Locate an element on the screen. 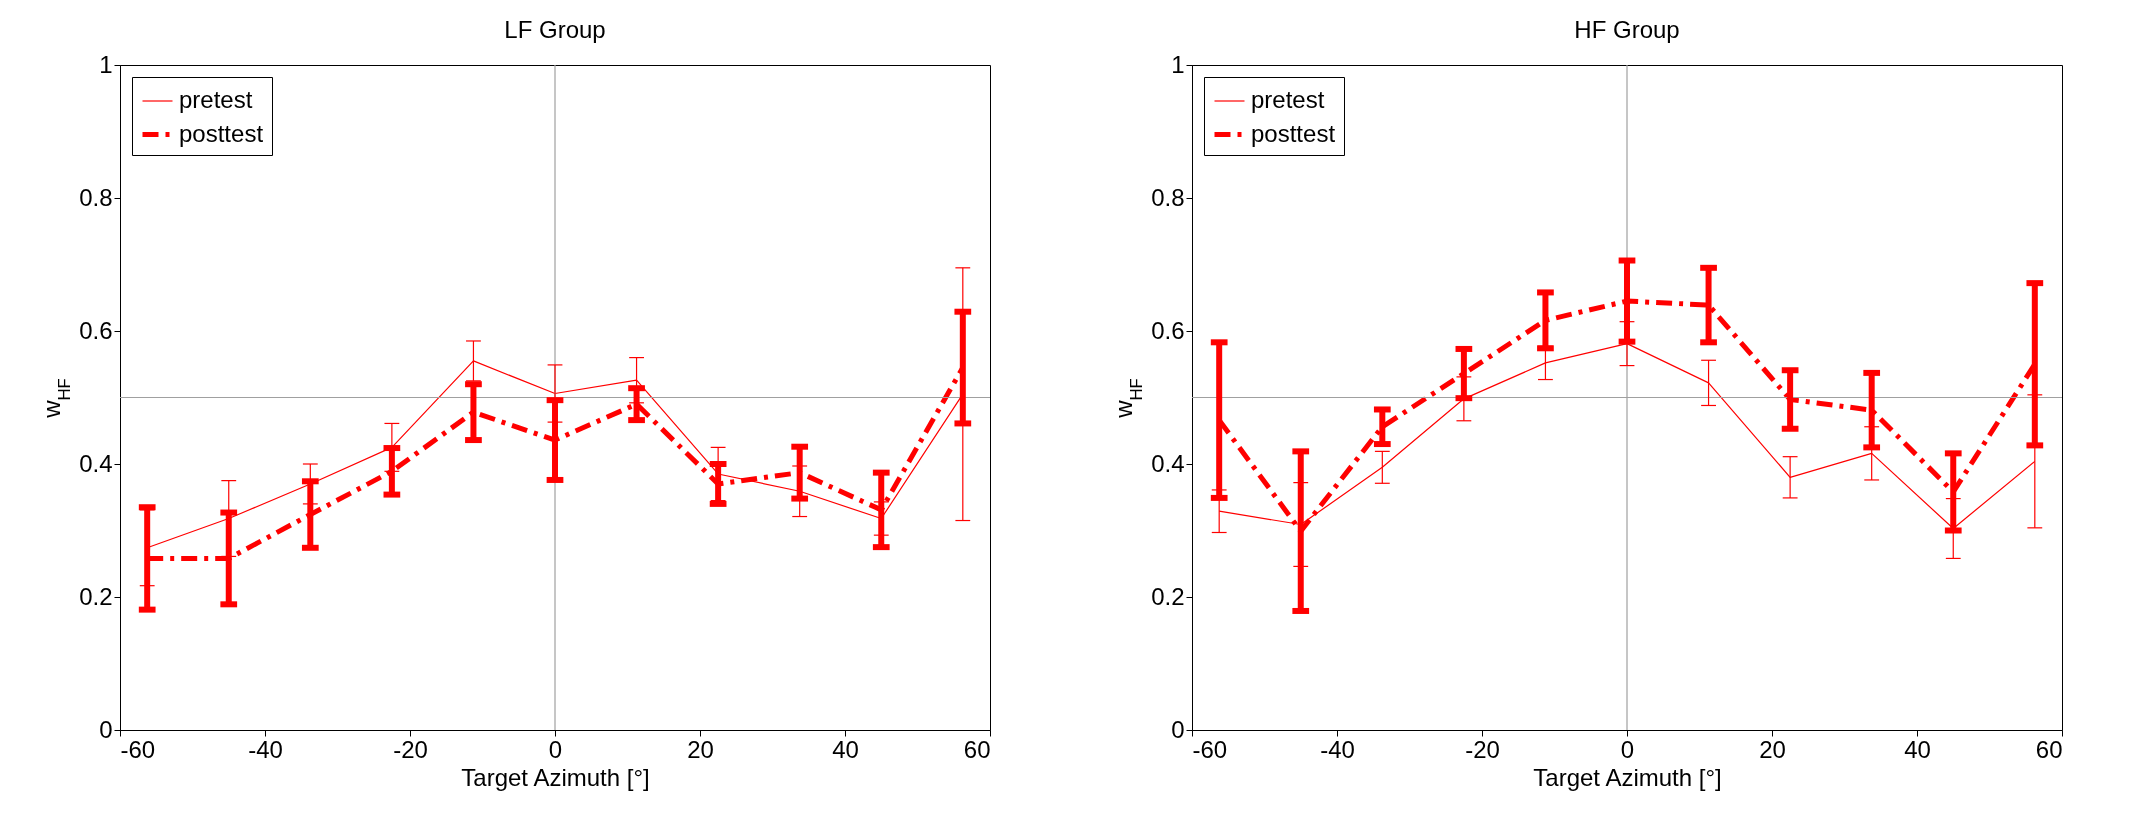 The height and width of the screenshot is (815, 2134). chart-title: HF Group is located at coordinates (1627, 29).